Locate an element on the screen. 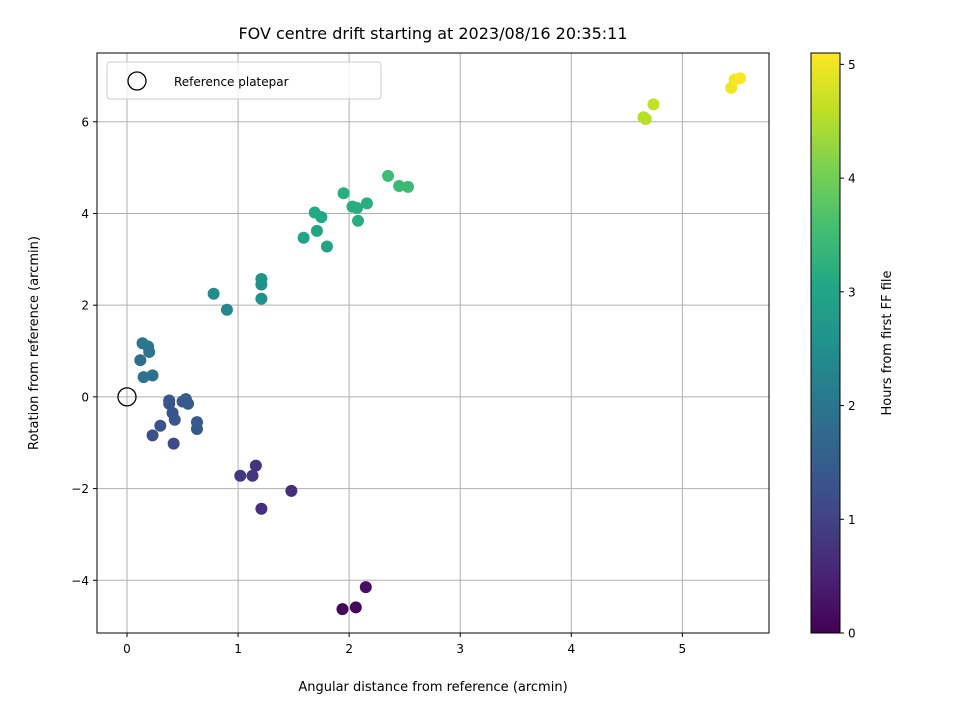 This screenshot has width=960, height=720. y-tick-label: 2 is located at coordinates (85, 306).